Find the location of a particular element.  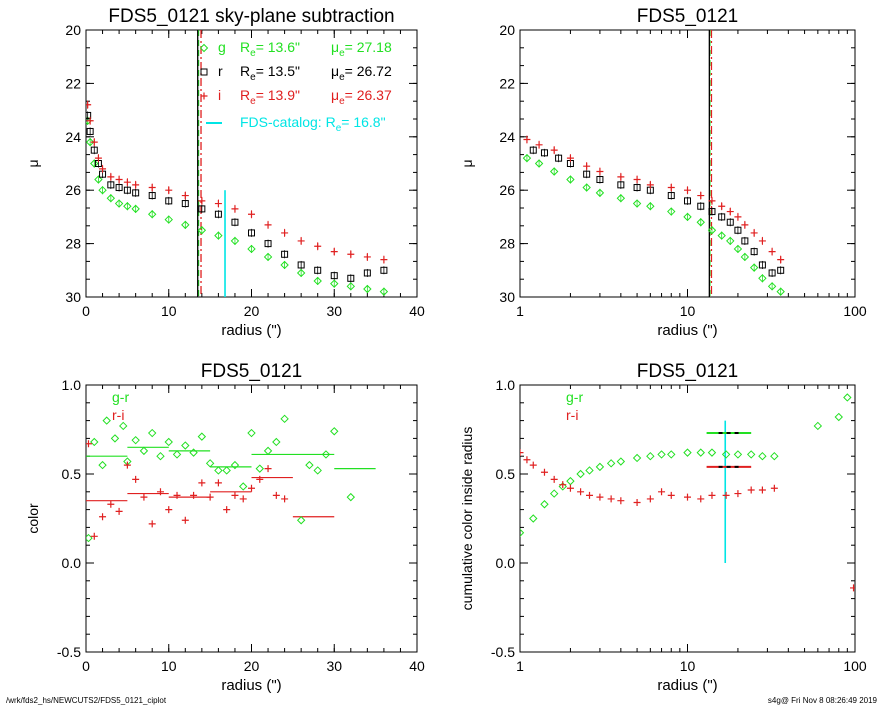

x-tick-label: 100 is located at coordinates (855, 666).